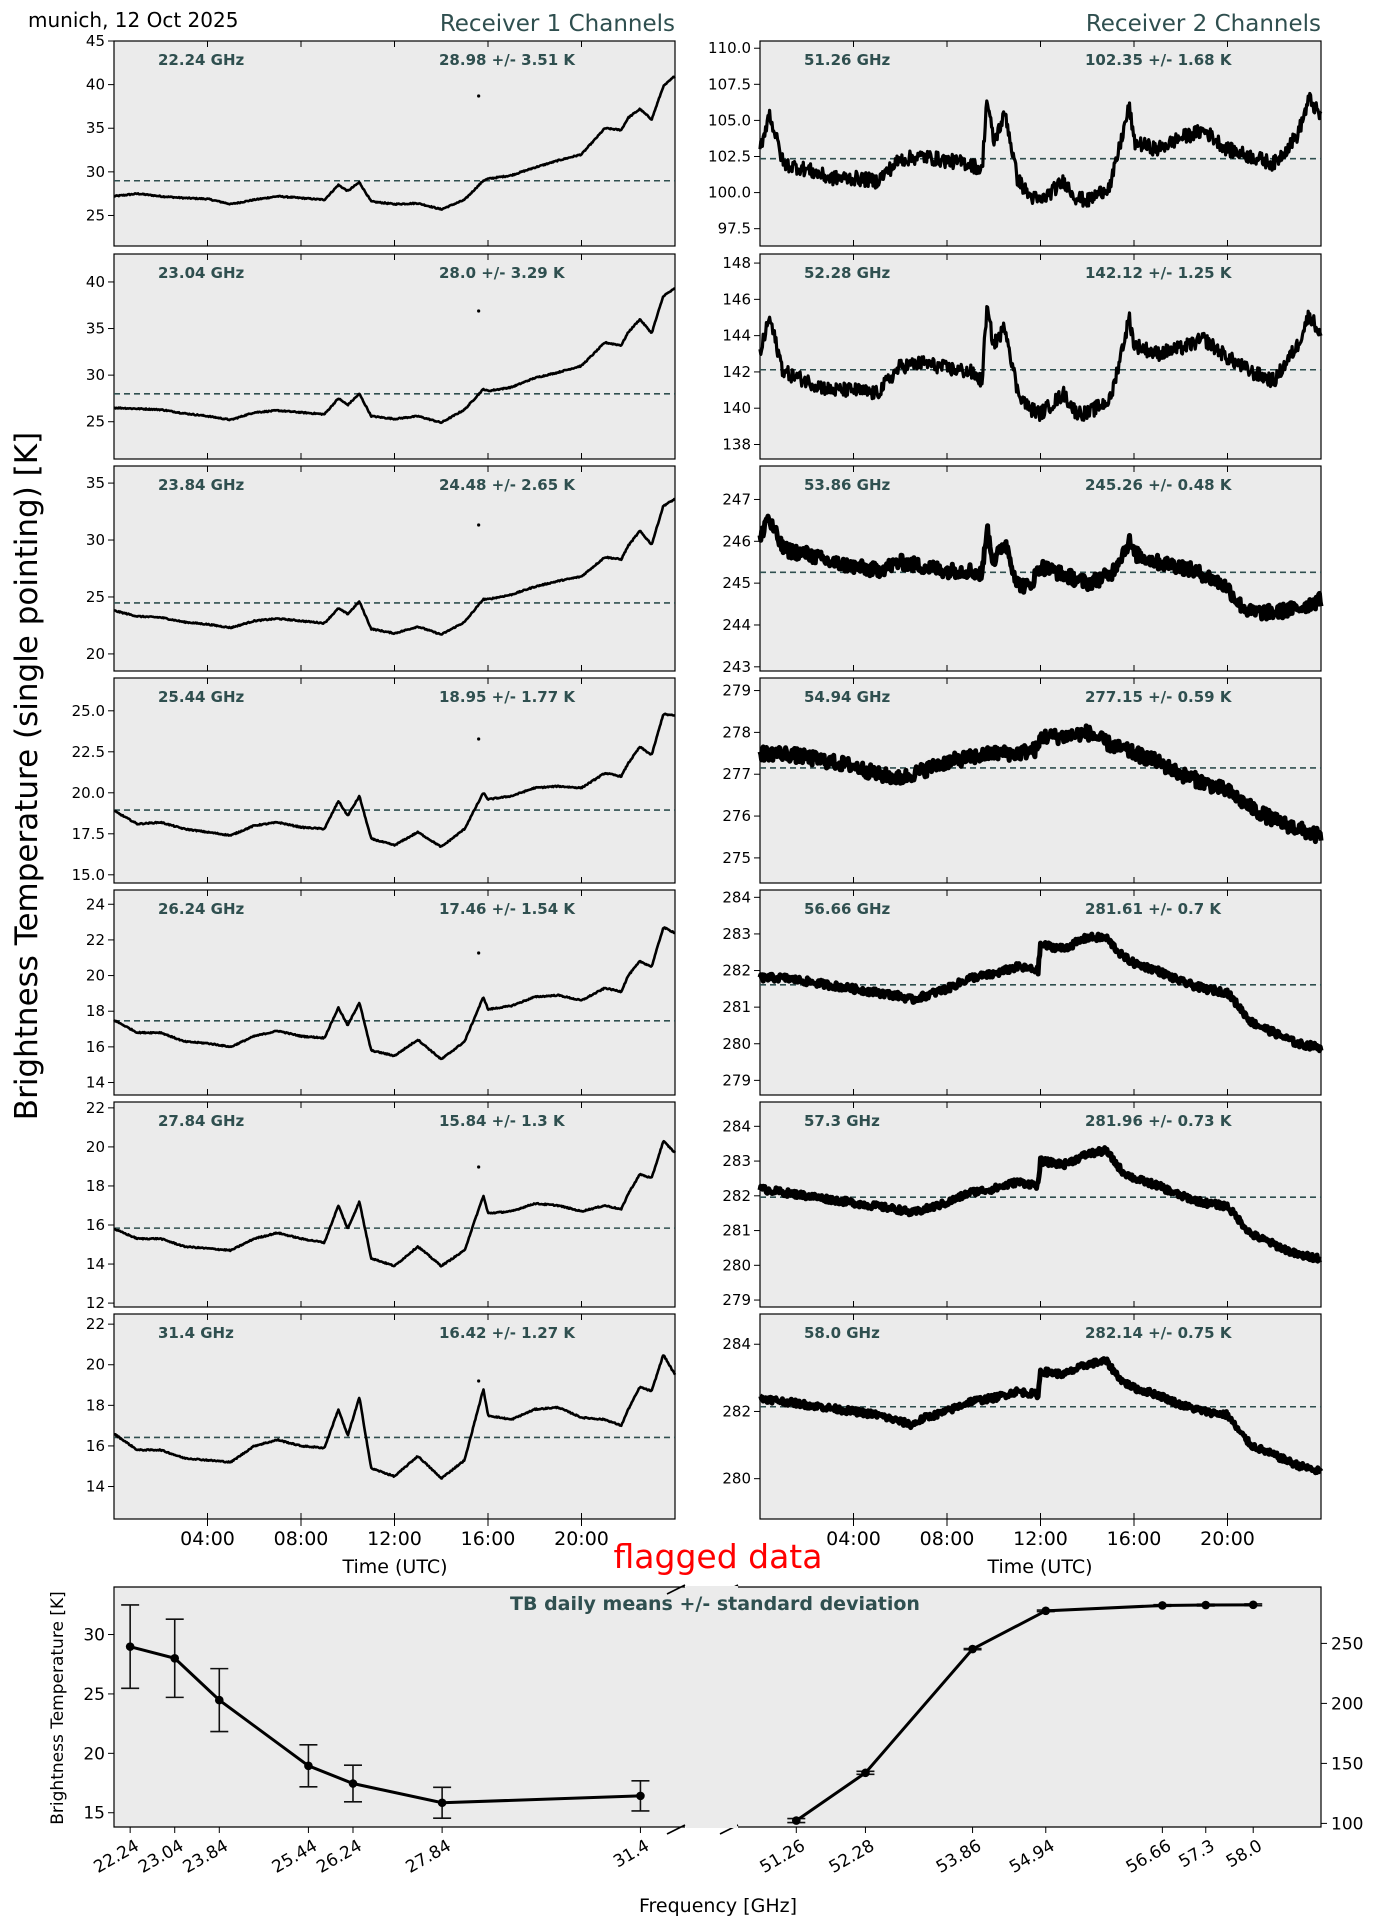 The height and width of the screenshot is (1927, 1384). I want to click on frequency-label: 52.28 GHz, so click(847, 273).